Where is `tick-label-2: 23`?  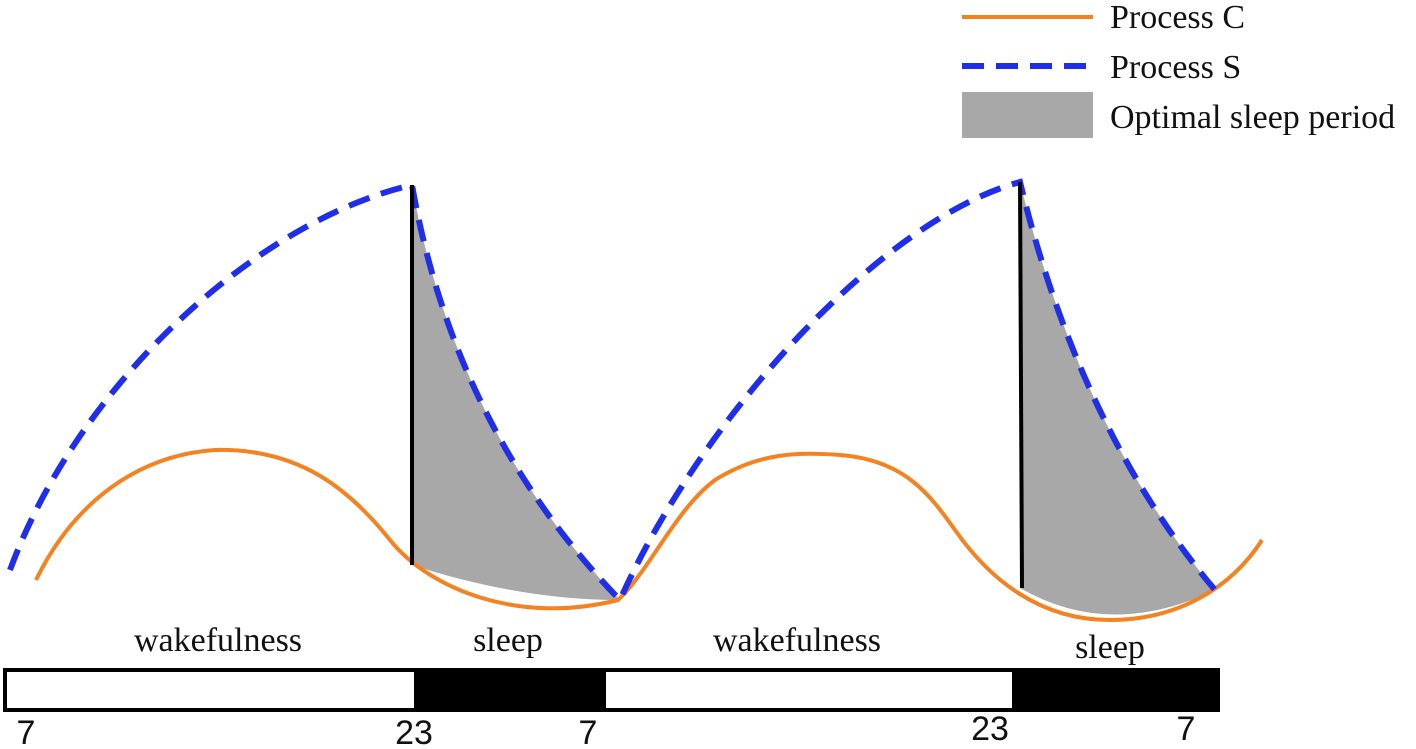
tick-label-2: 23 is located at coordinates (414, 731).